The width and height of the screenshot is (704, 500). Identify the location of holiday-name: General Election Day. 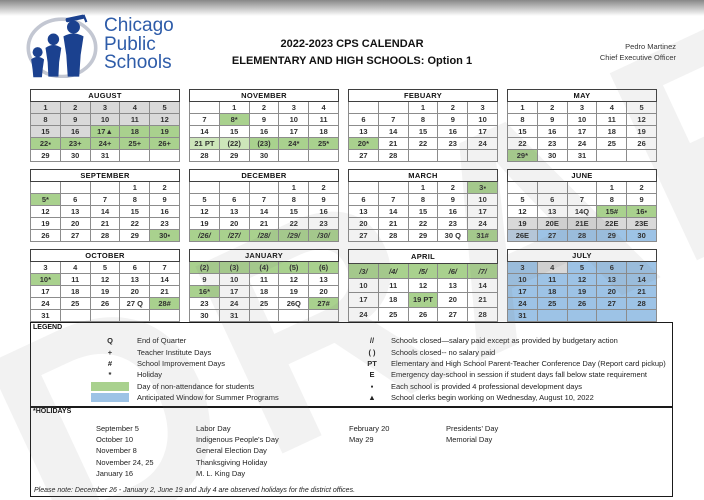
(231, 451).